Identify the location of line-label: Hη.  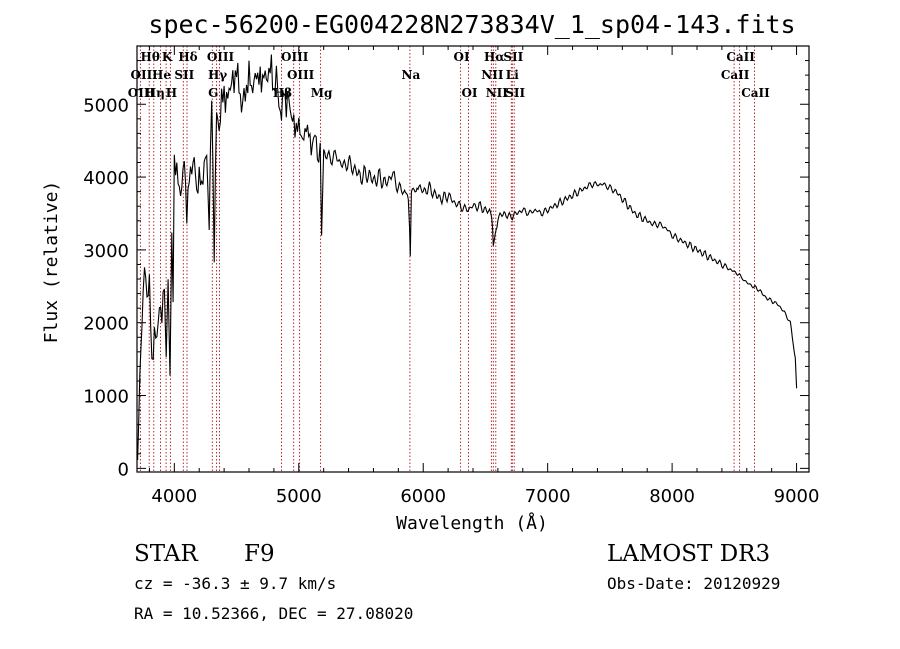
(155, 93).